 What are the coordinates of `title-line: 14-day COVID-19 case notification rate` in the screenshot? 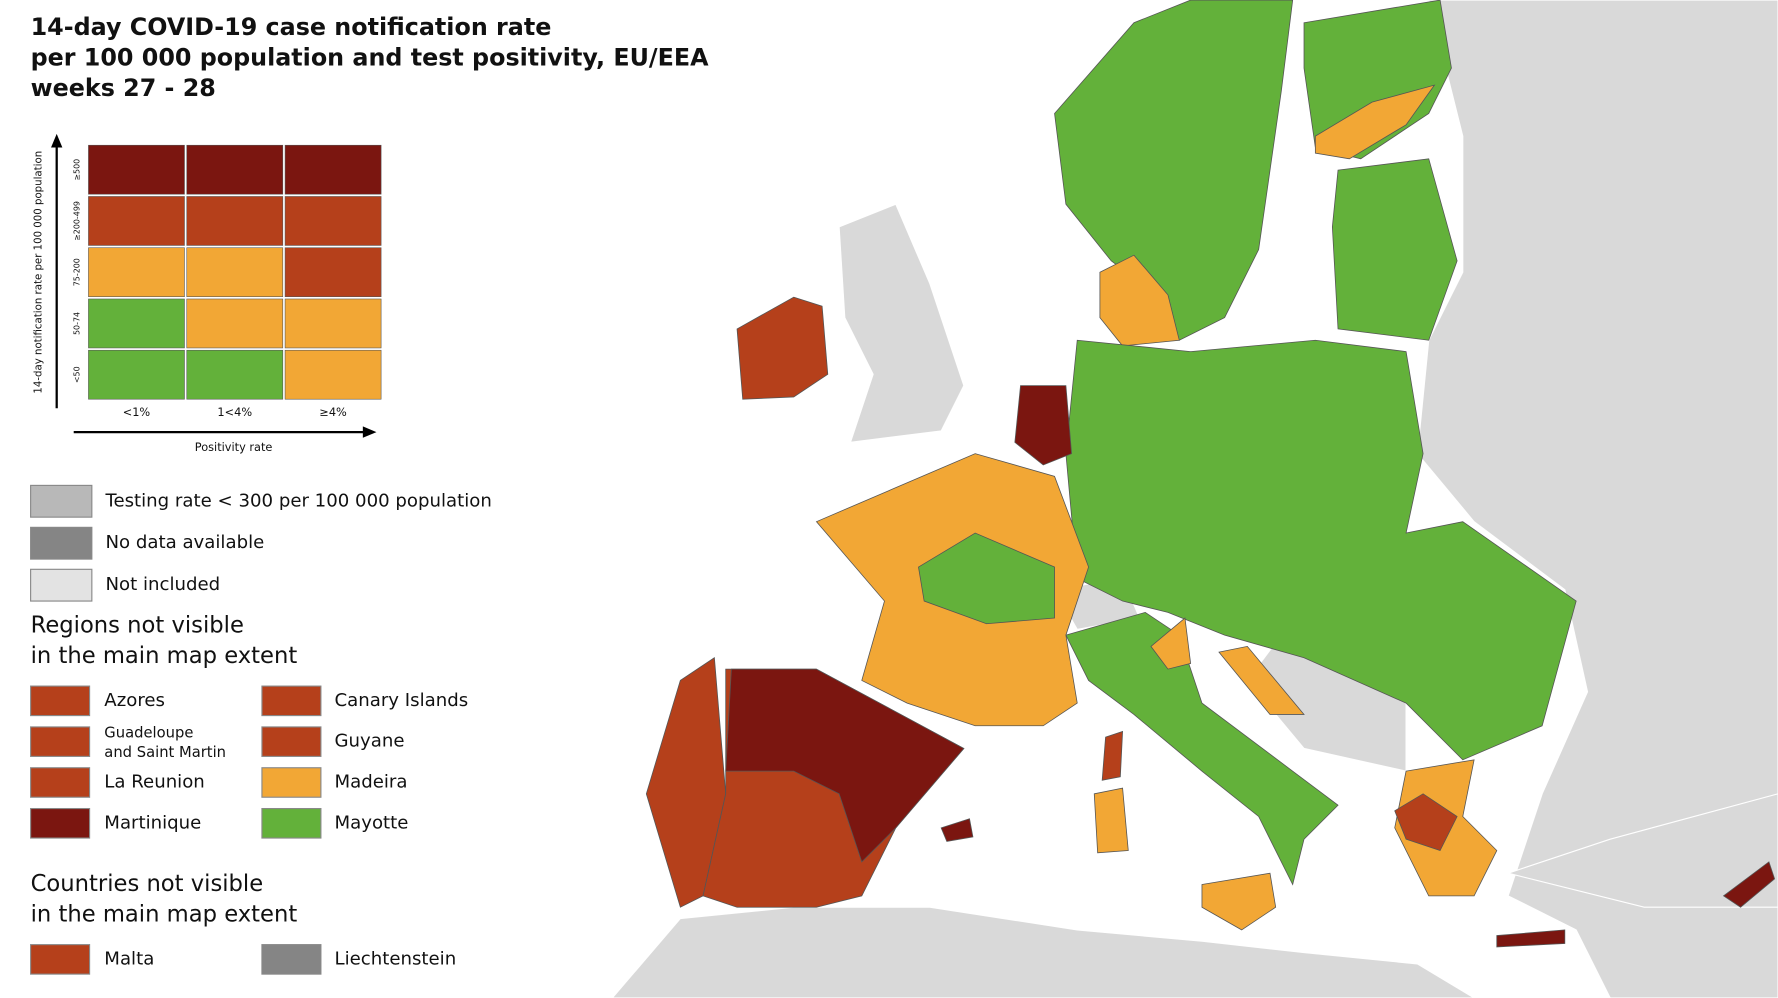 It's located at (291, 27).